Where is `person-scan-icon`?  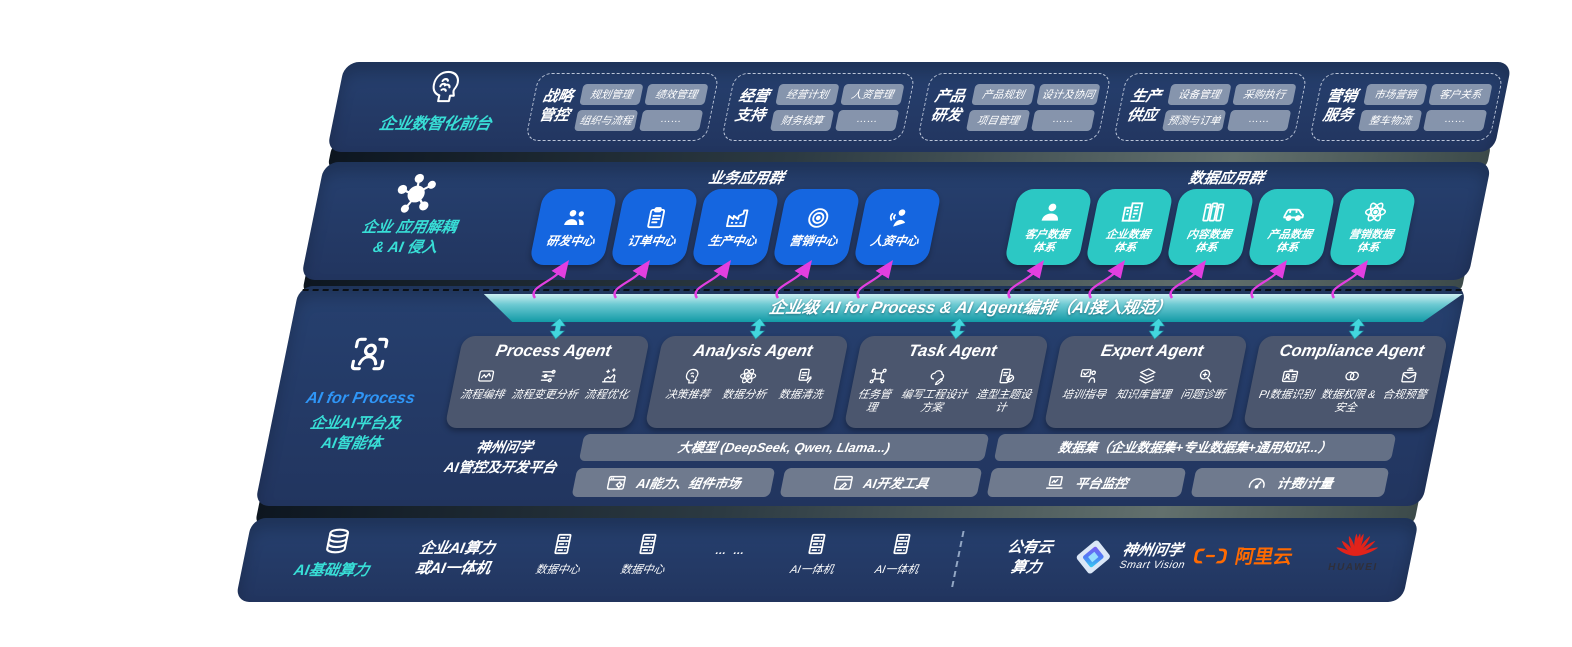 person-scan-icon is located at coordinates (369, 354).